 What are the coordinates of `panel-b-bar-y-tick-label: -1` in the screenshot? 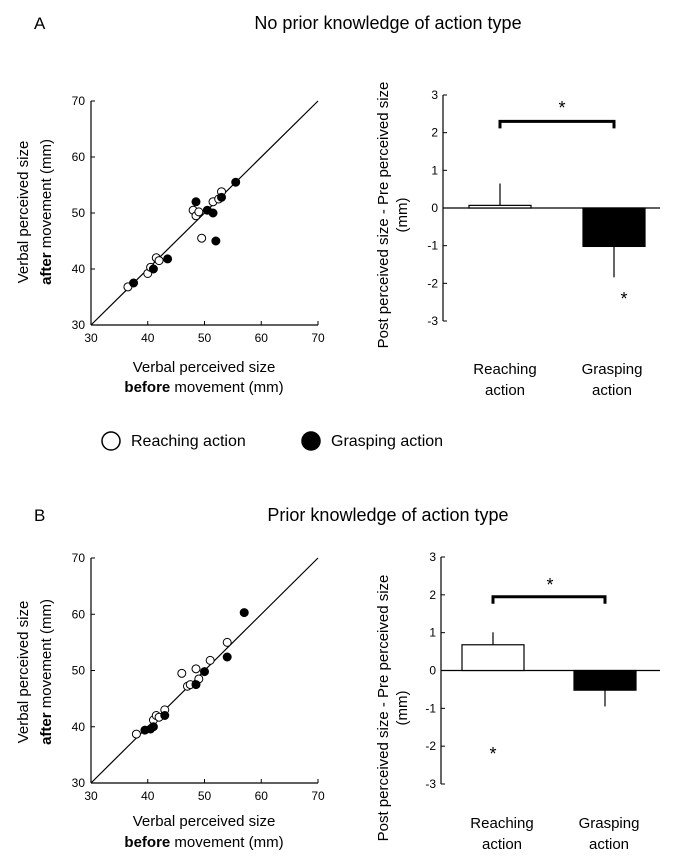 It's located at (430, 708).